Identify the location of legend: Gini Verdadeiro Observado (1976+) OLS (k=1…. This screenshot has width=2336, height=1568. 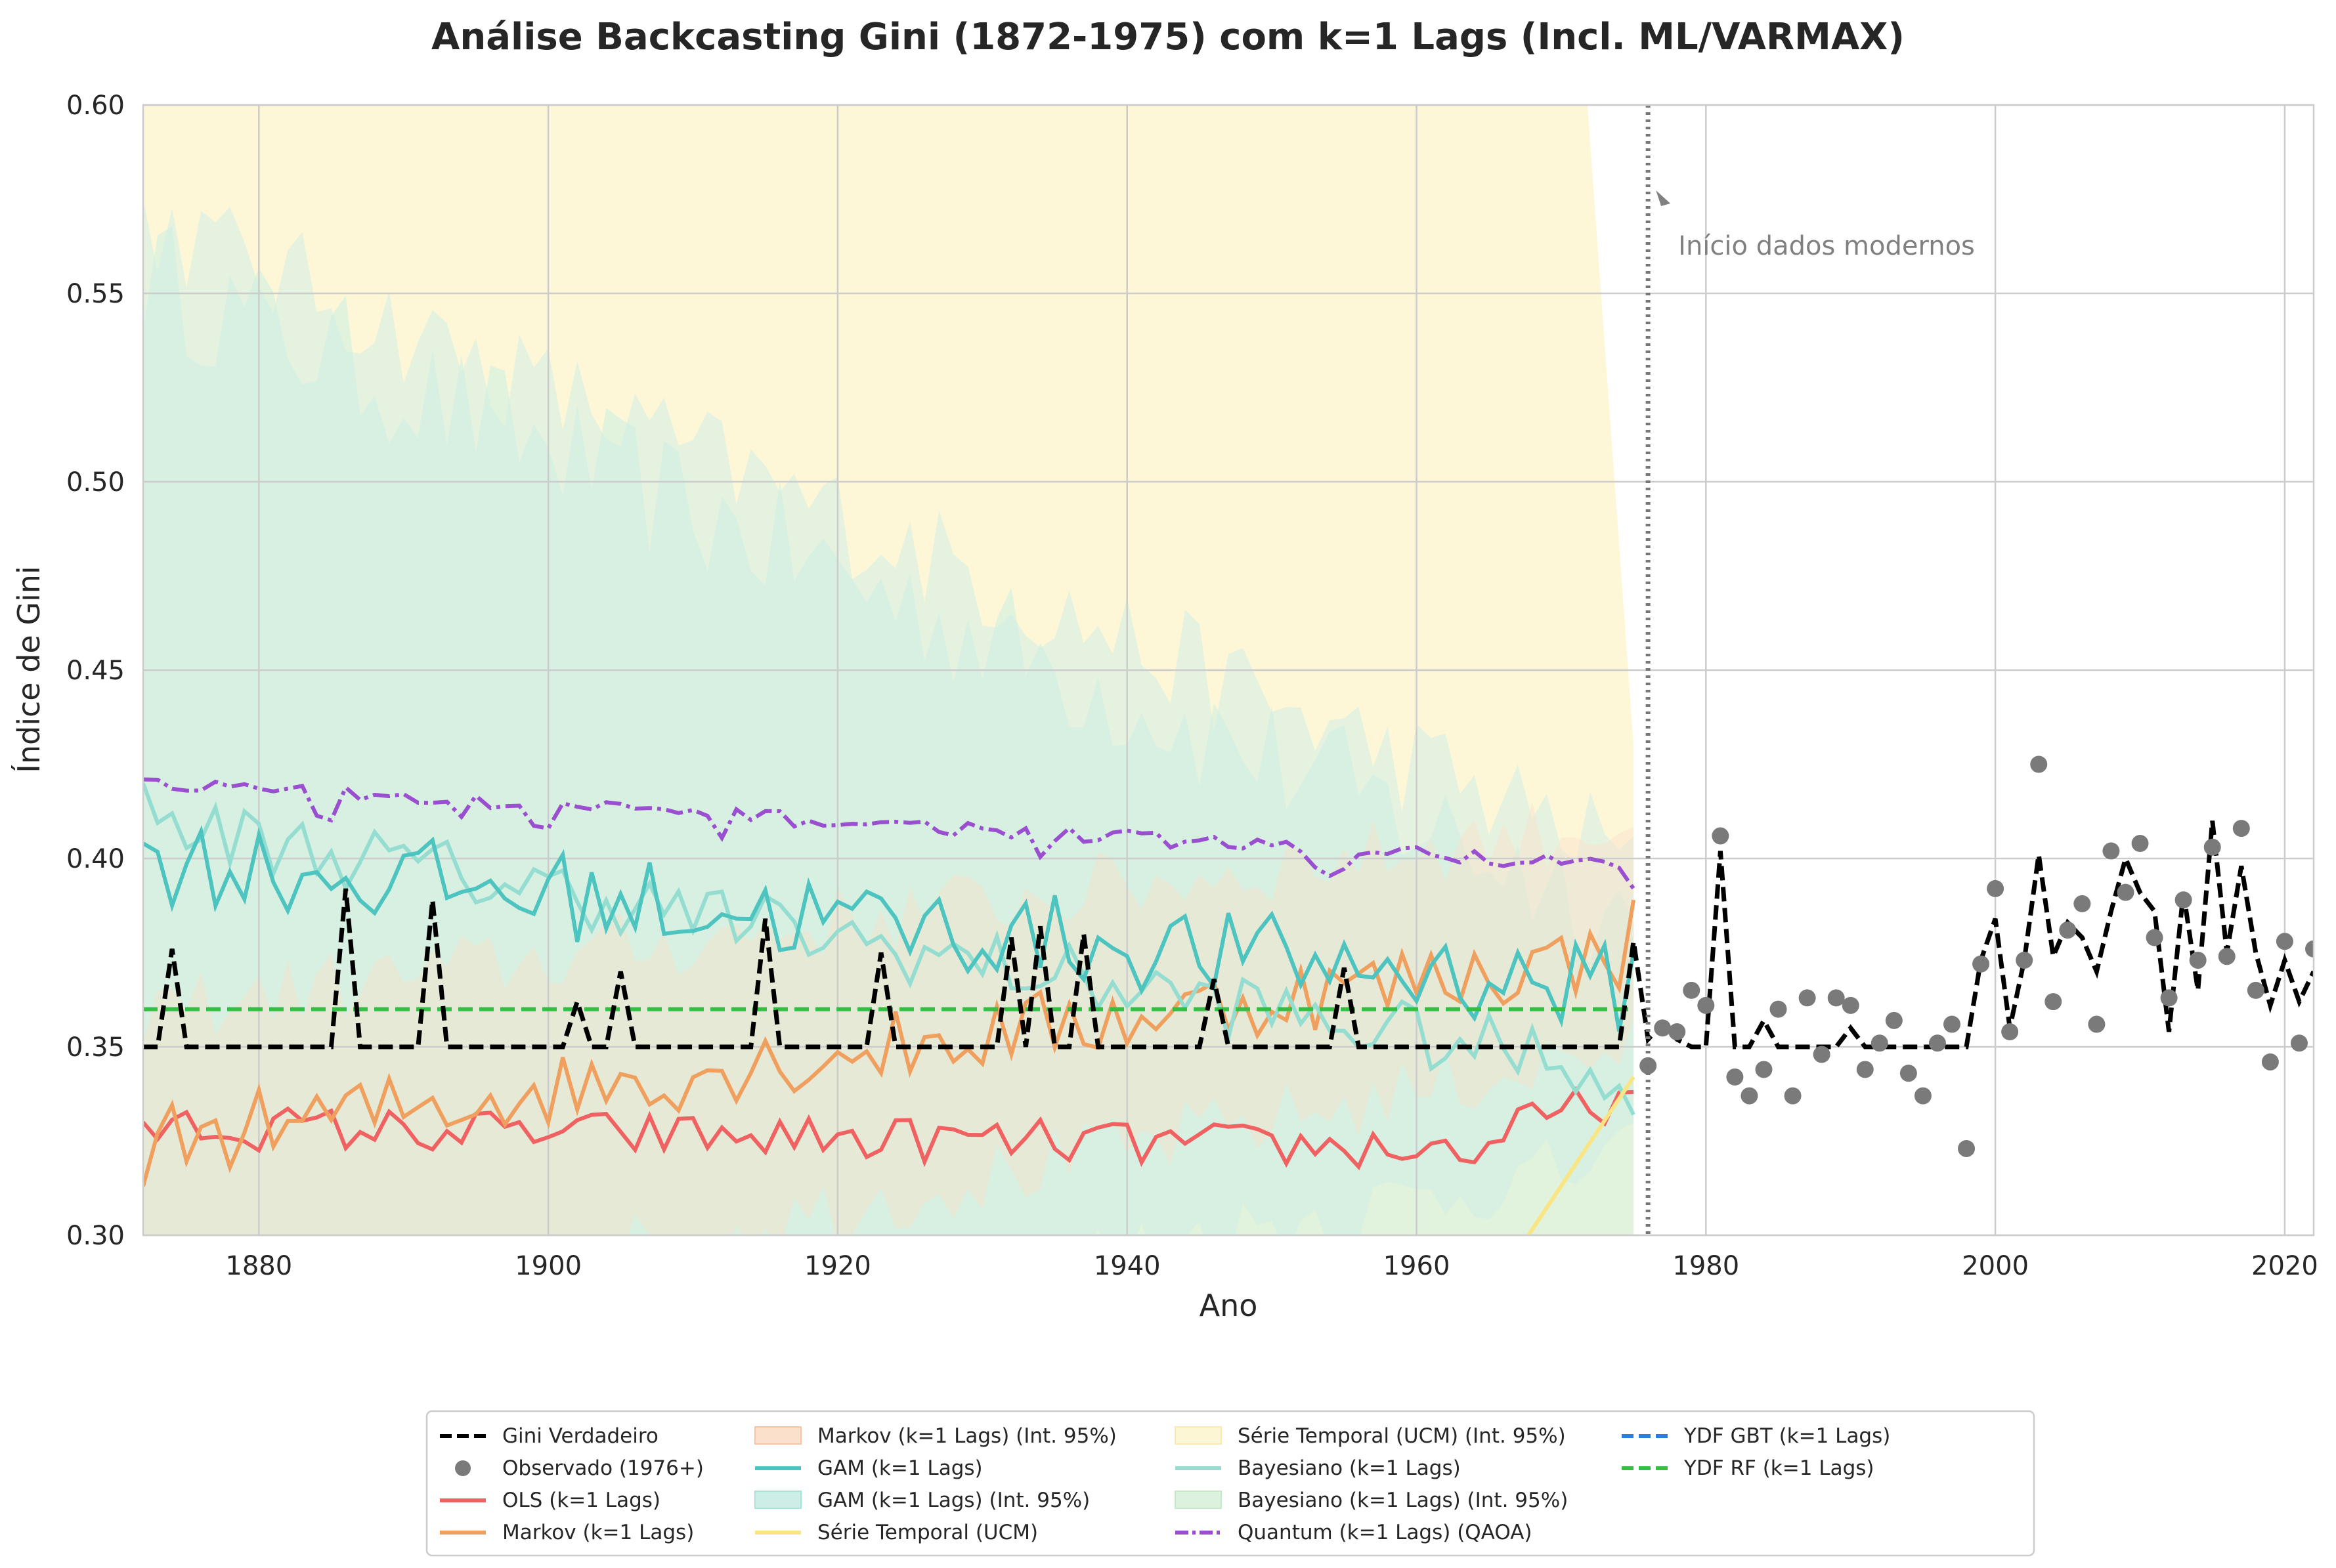
(1230, 1483).